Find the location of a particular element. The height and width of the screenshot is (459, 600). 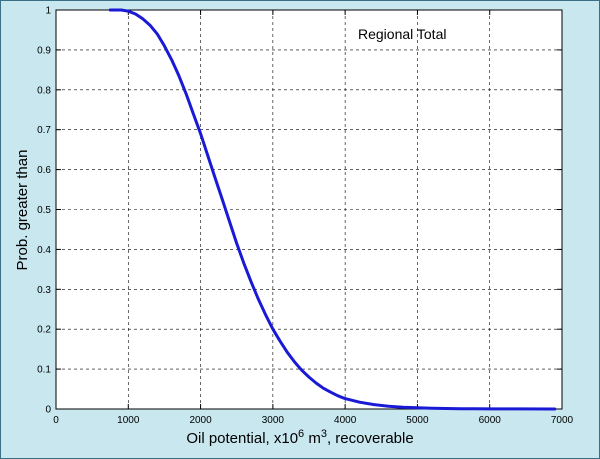

y-tick-label: 0.5 is located at coordinates (44, 210).